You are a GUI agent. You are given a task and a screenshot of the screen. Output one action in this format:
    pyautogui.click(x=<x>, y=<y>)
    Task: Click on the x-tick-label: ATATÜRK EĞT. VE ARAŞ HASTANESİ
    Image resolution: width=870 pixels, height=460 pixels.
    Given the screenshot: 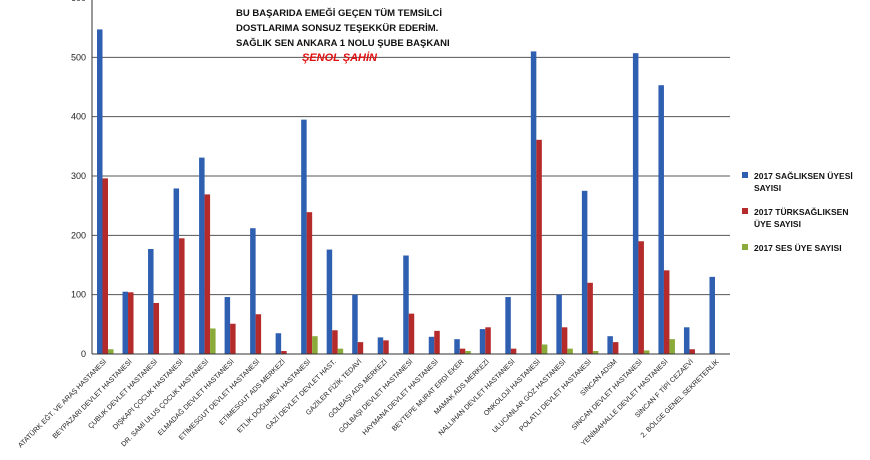 What is the action you would take?
    pyautogui.click(x=62, y=403)
    